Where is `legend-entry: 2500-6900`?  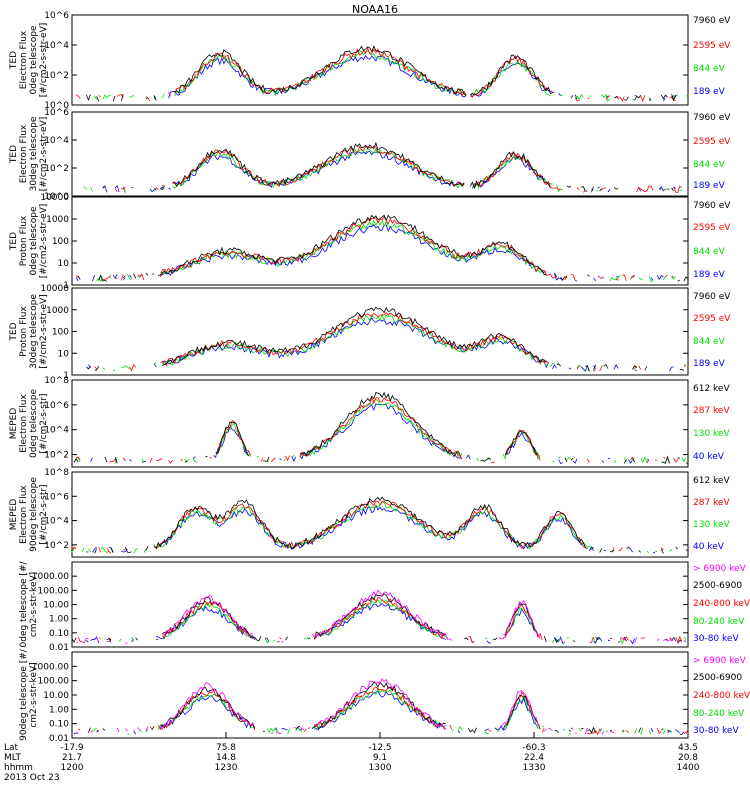
legend-entry: 2500-6900 is located at coordinates (717, 678).